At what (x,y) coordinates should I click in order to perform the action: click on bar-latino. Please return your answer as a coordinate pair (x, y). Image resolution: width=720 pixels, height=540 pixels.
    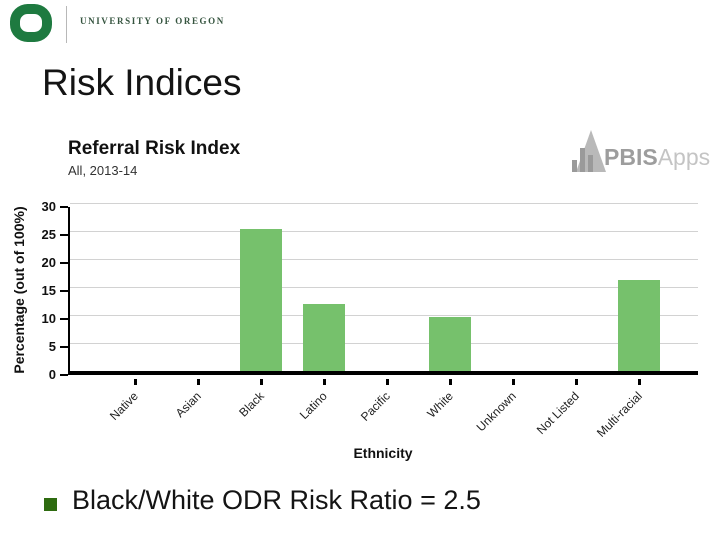
    Looking at the image, I should click on (324, 337).